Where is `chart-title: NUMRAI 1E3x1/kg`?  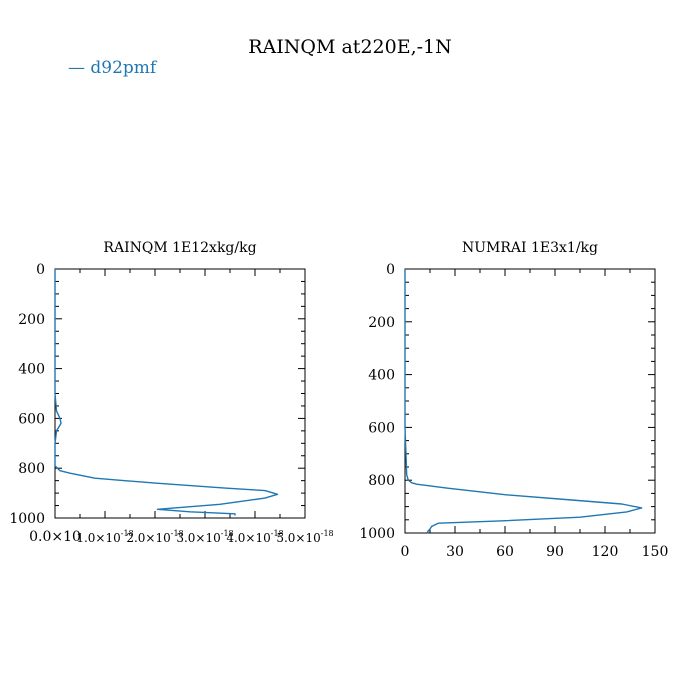
chart-title: NUMRAI 1E3x1/kg is located at coordinates (530, 248).